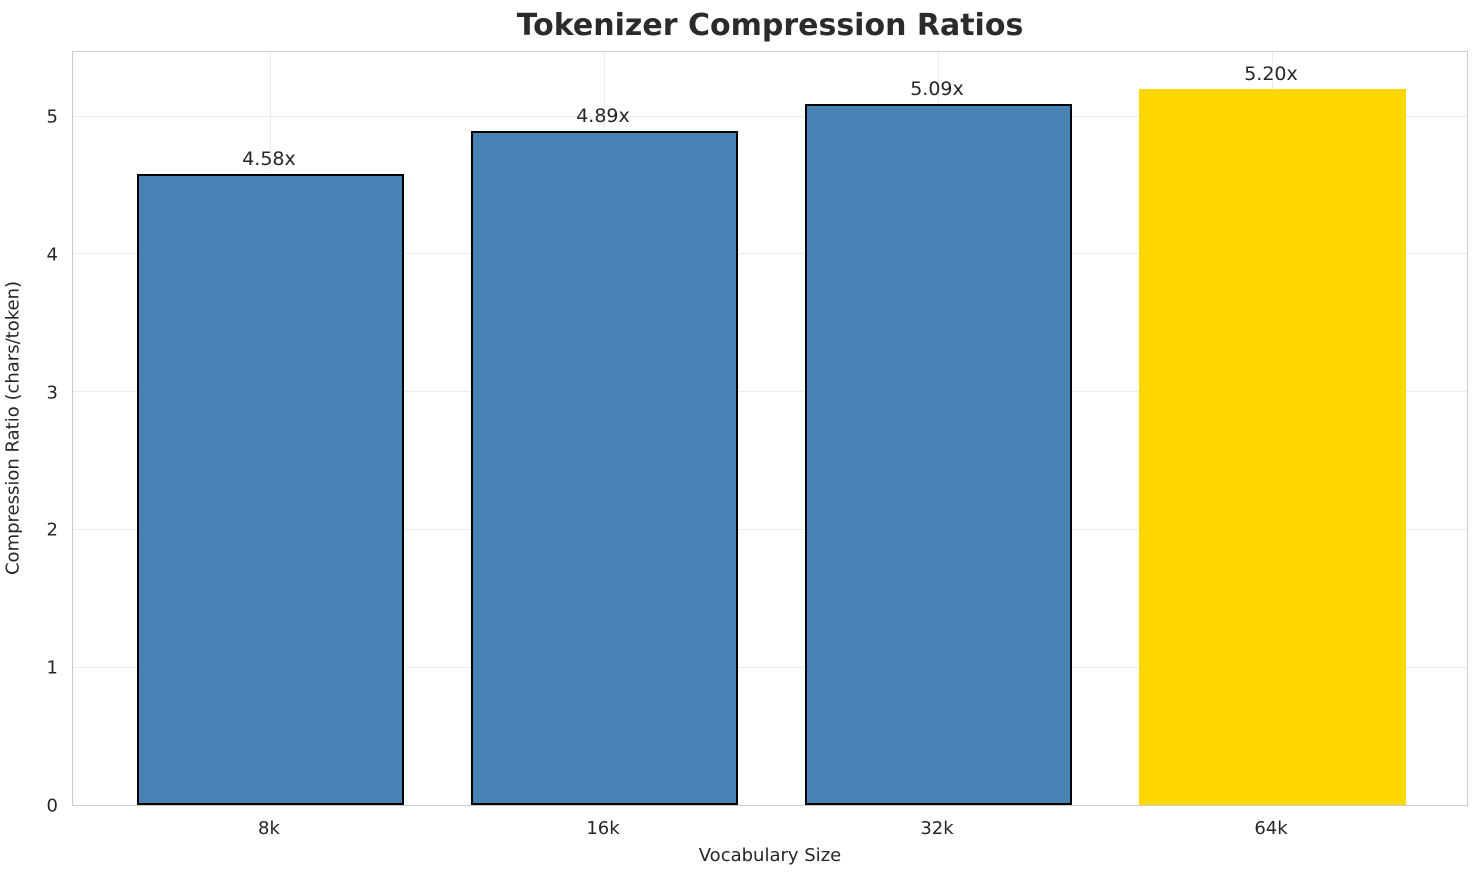 This screenshot has height=885, width=1483. Describe the element at coordinates (269, 828) in the screenshot. I see `x-tick-label-8k: 8k` at that location.